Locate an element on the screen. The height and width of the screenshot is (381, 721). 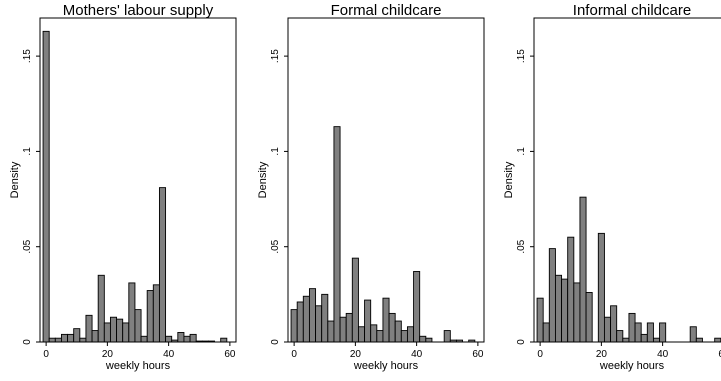
panel-title: Formal childcare is located at coordinates (386, 10).